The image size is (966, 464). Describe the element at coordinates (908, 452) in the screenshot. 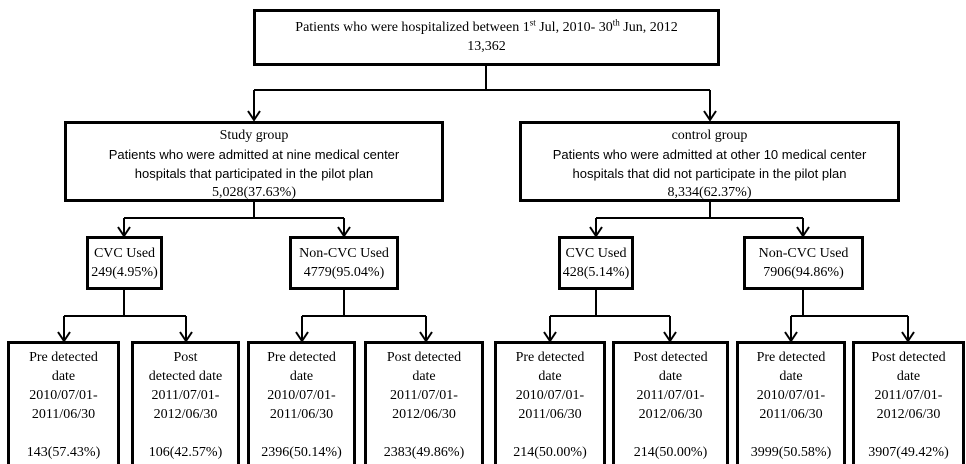

I see `leaf-count: 3907(49.42%)` at that location.